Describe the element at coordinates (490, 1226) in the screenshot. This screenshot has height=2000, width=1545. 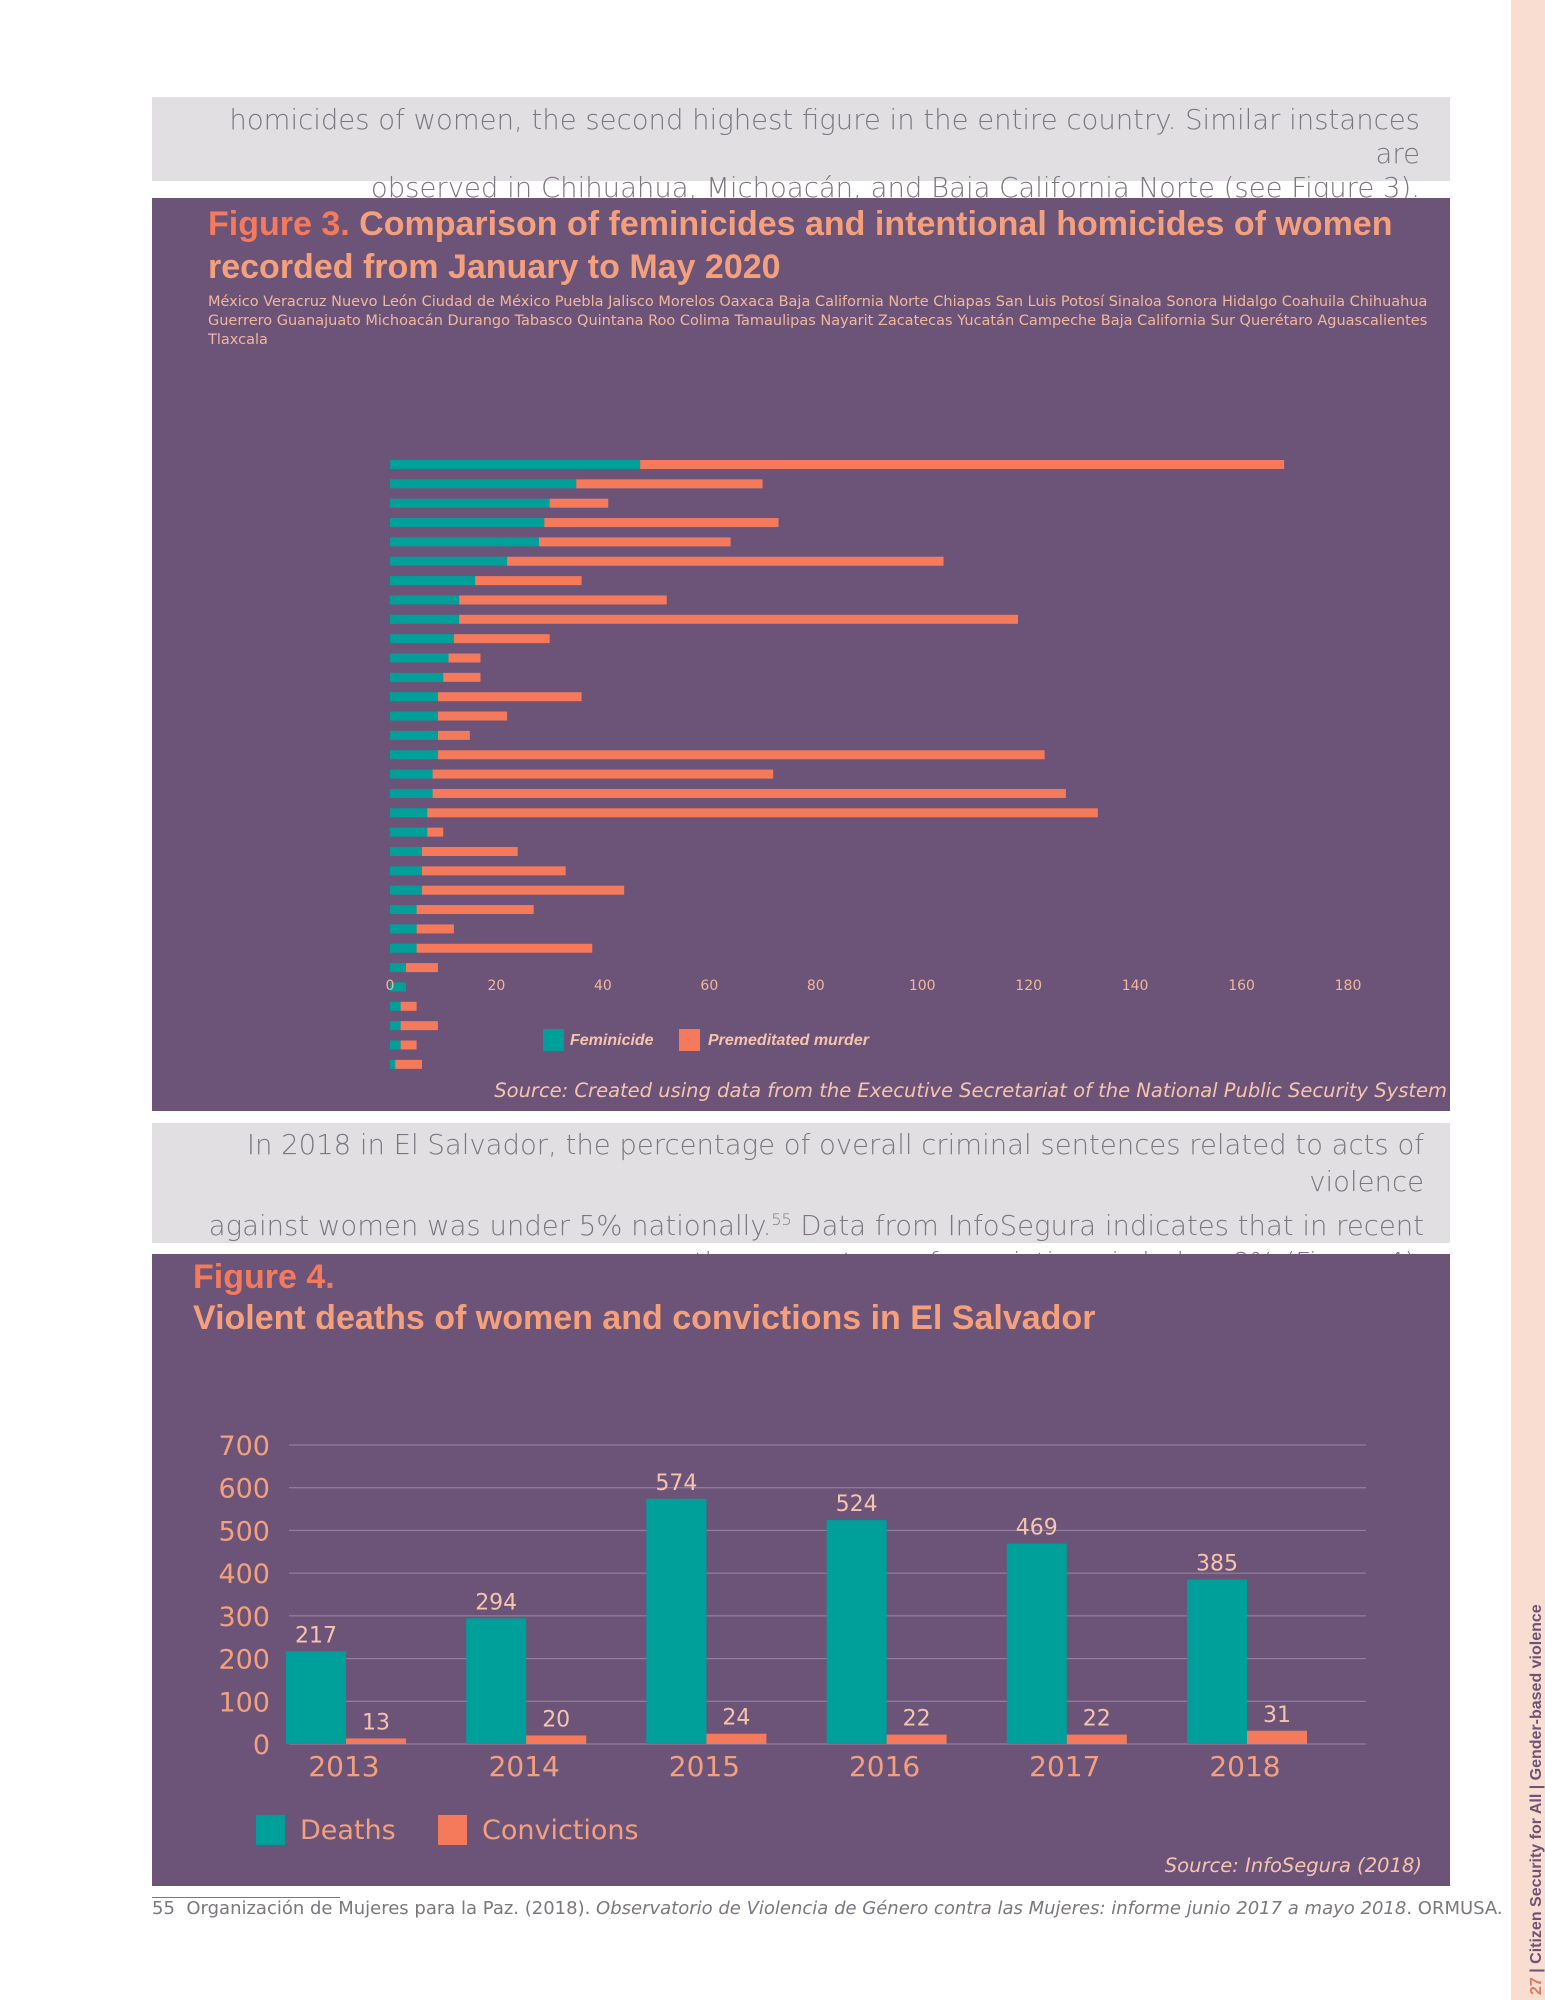
I see `middle-line-2a: against women was under 5% nationally.` at that location.